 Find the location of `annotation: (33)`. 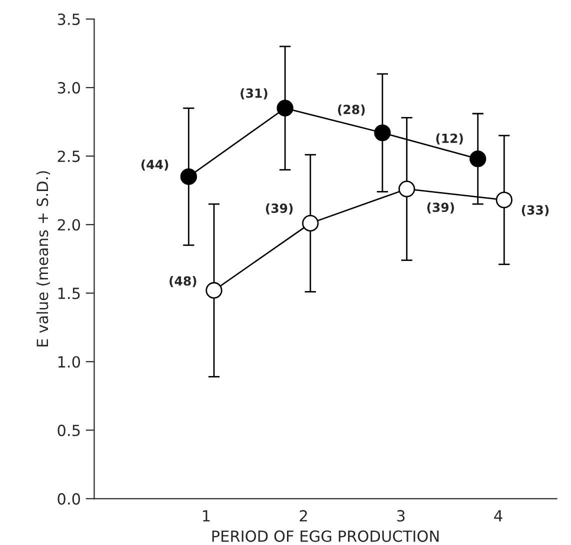

annotation: (33) is located at coordinates (535, 210).